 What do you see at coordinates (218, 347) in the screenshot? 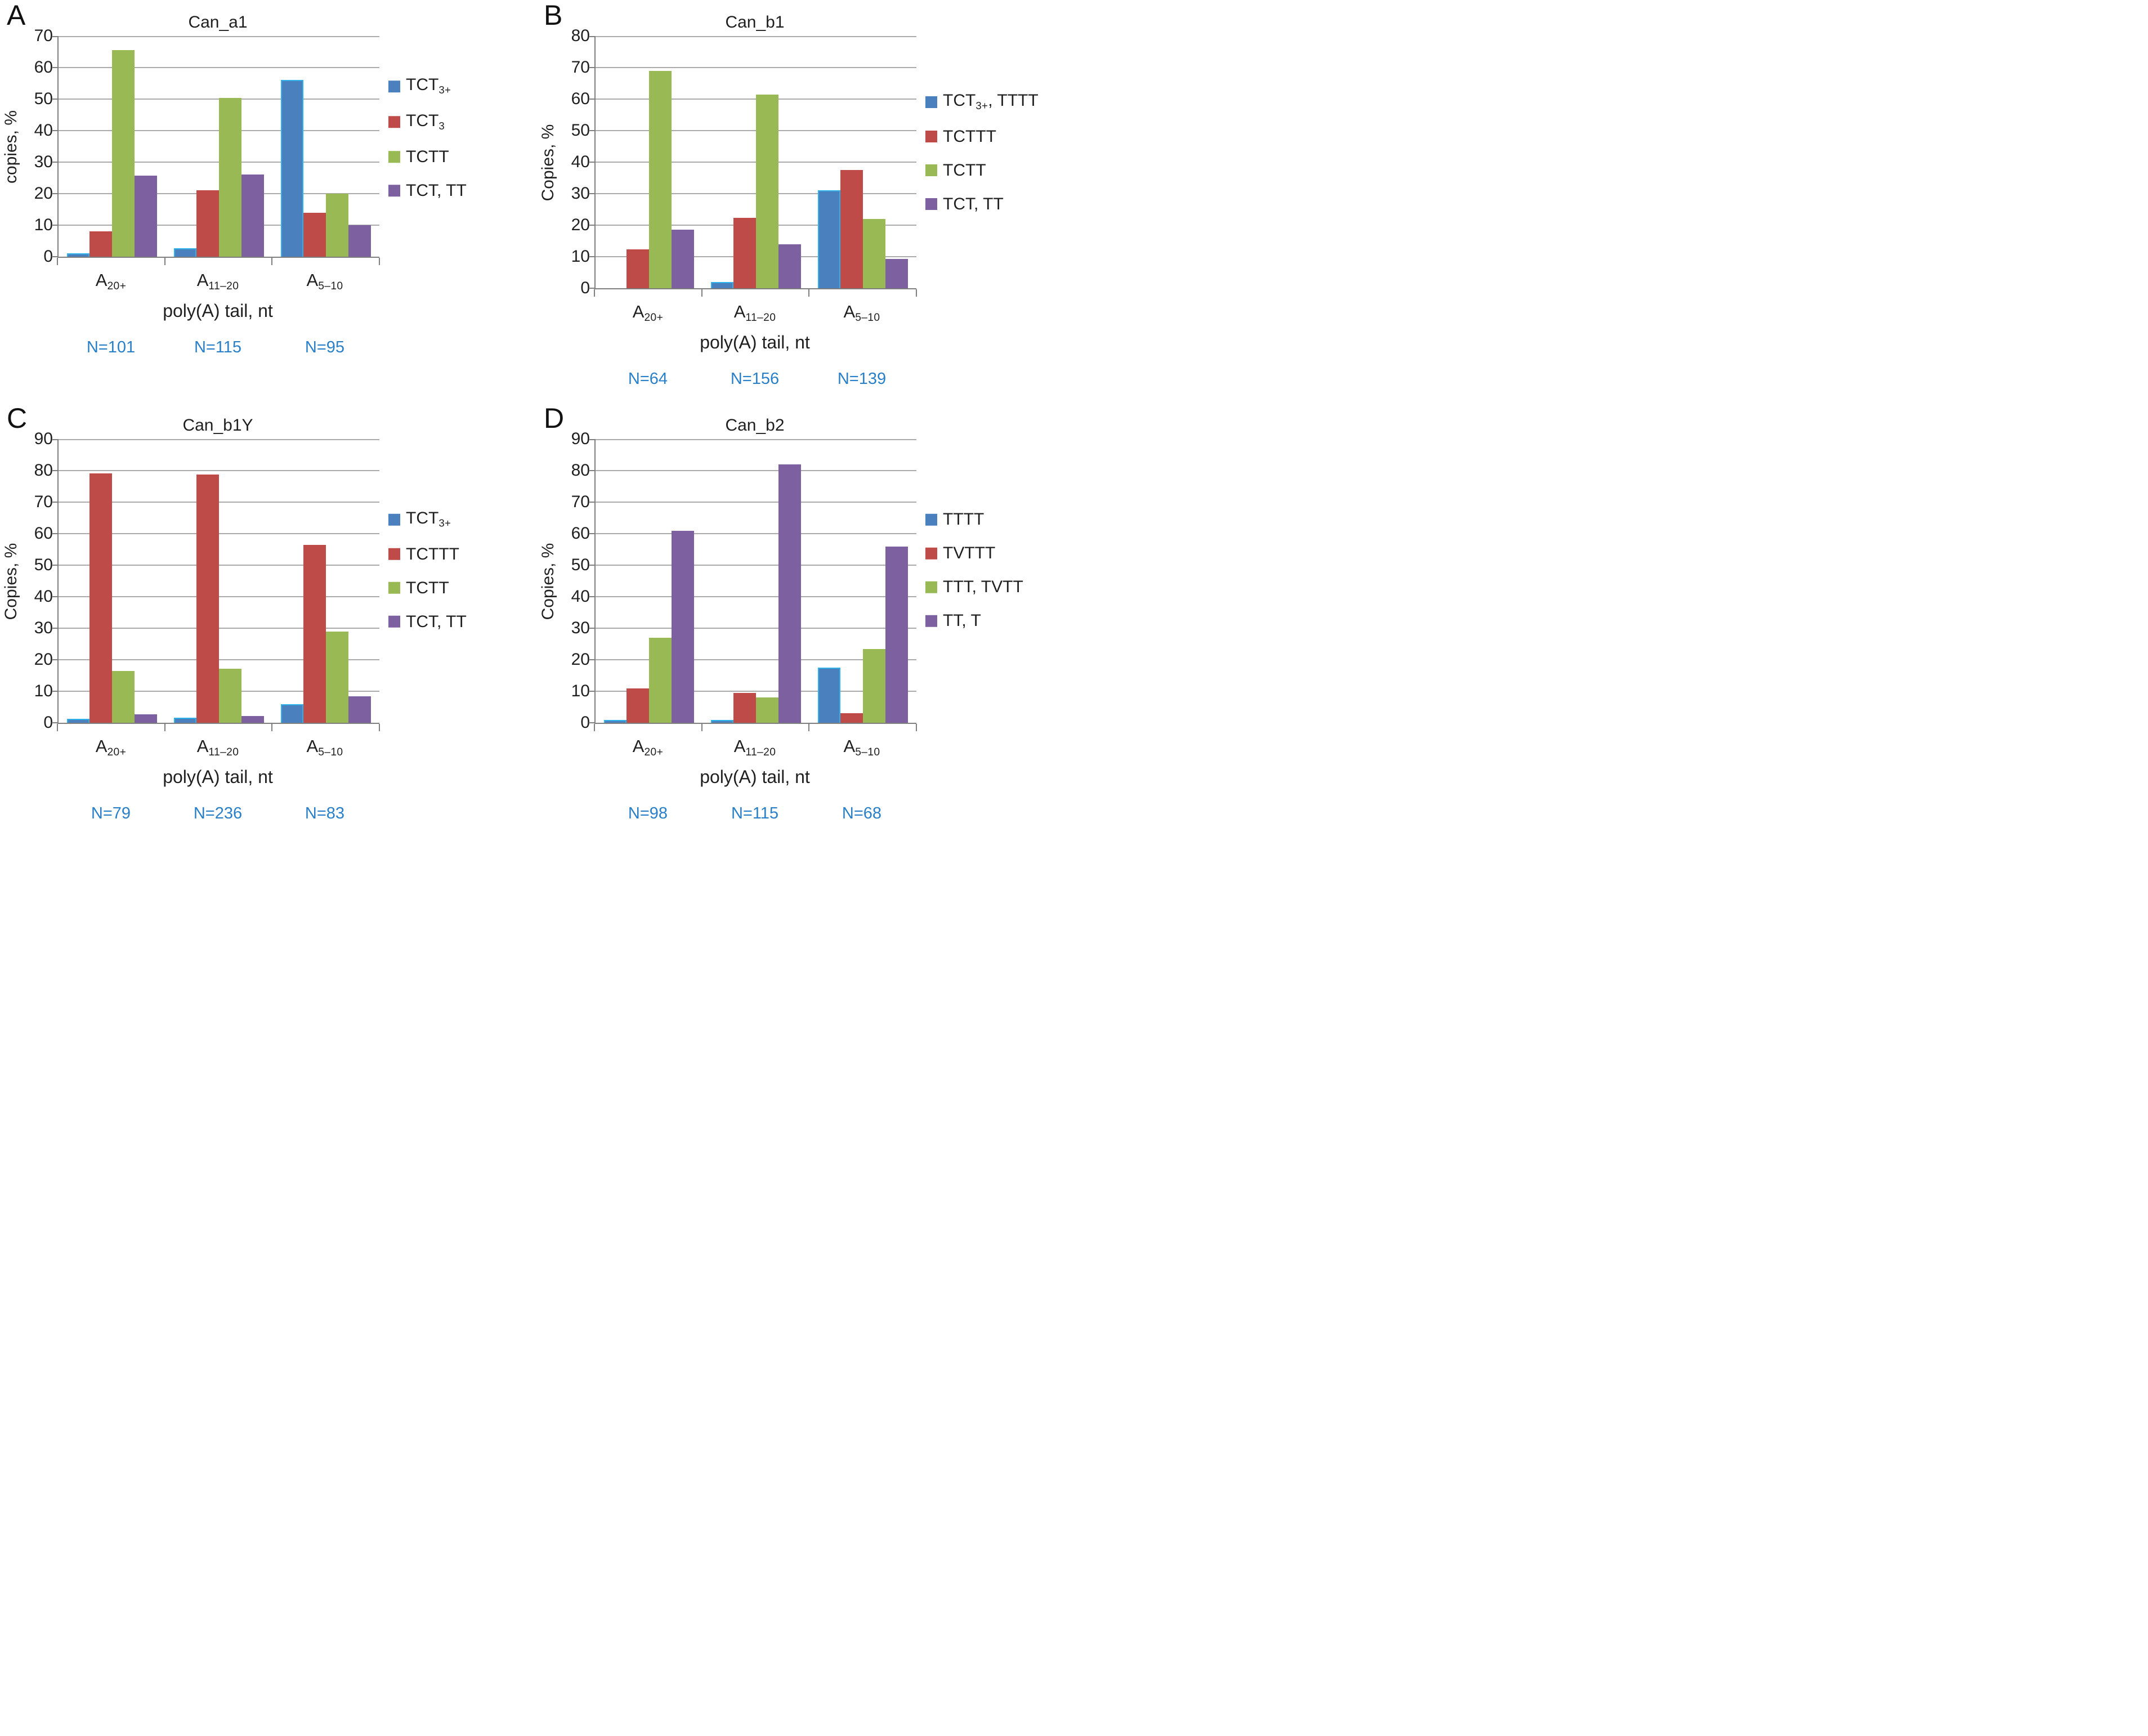
I see `n-label: N=115` at bounding box center [218, 347].